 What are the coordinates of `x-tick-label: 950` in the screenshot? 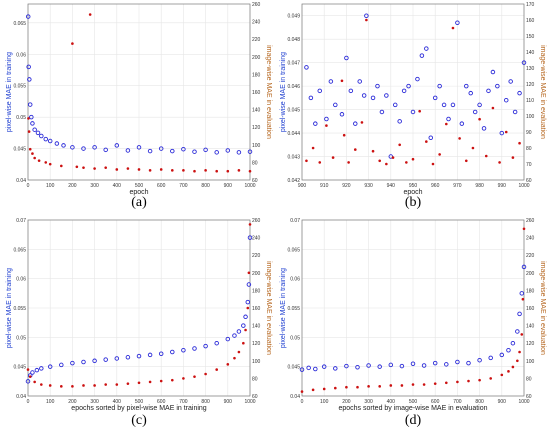 It's located at (413, 186).